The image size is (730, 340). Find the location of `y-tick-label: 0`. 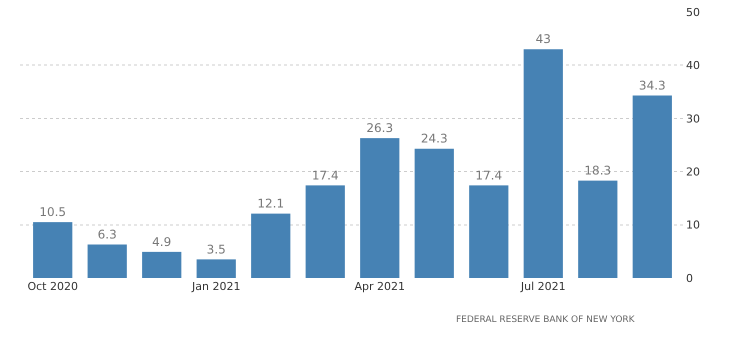

y-tick-label: 0 is located at coordinates (689, 278).